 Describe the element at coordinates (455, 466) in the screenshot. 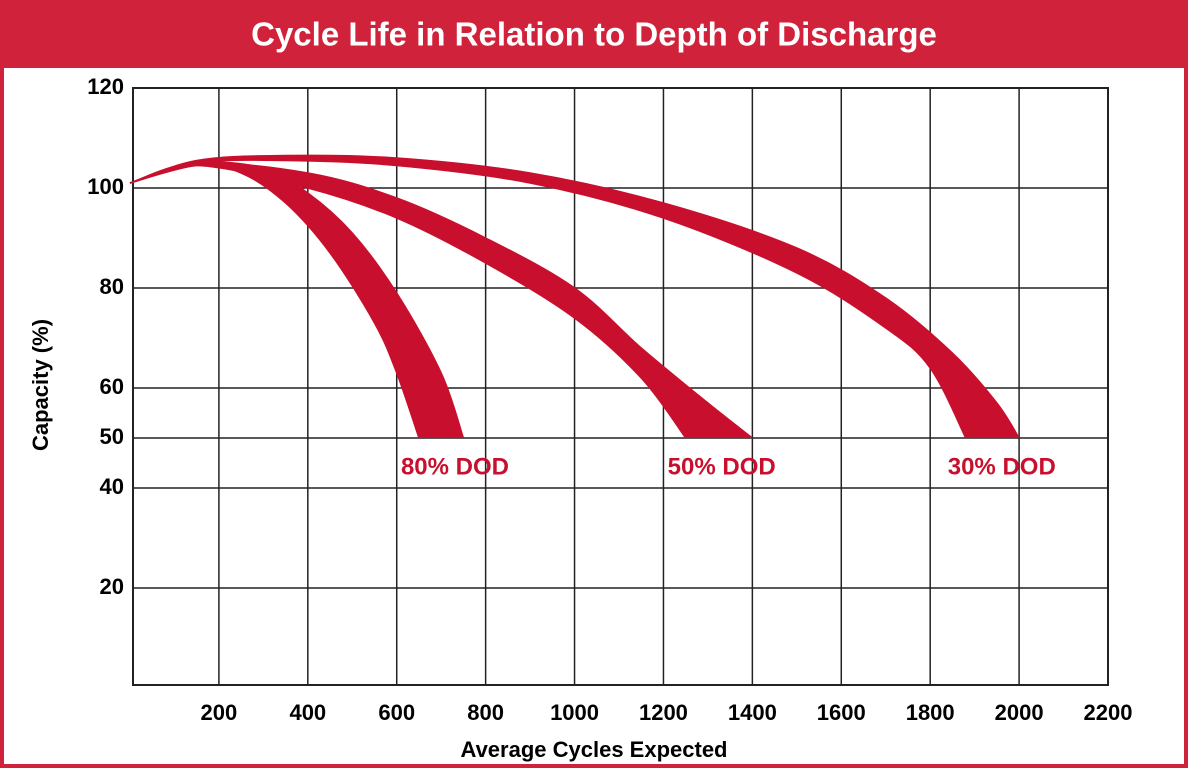

I see `band-label: 80% DOD` at that location.